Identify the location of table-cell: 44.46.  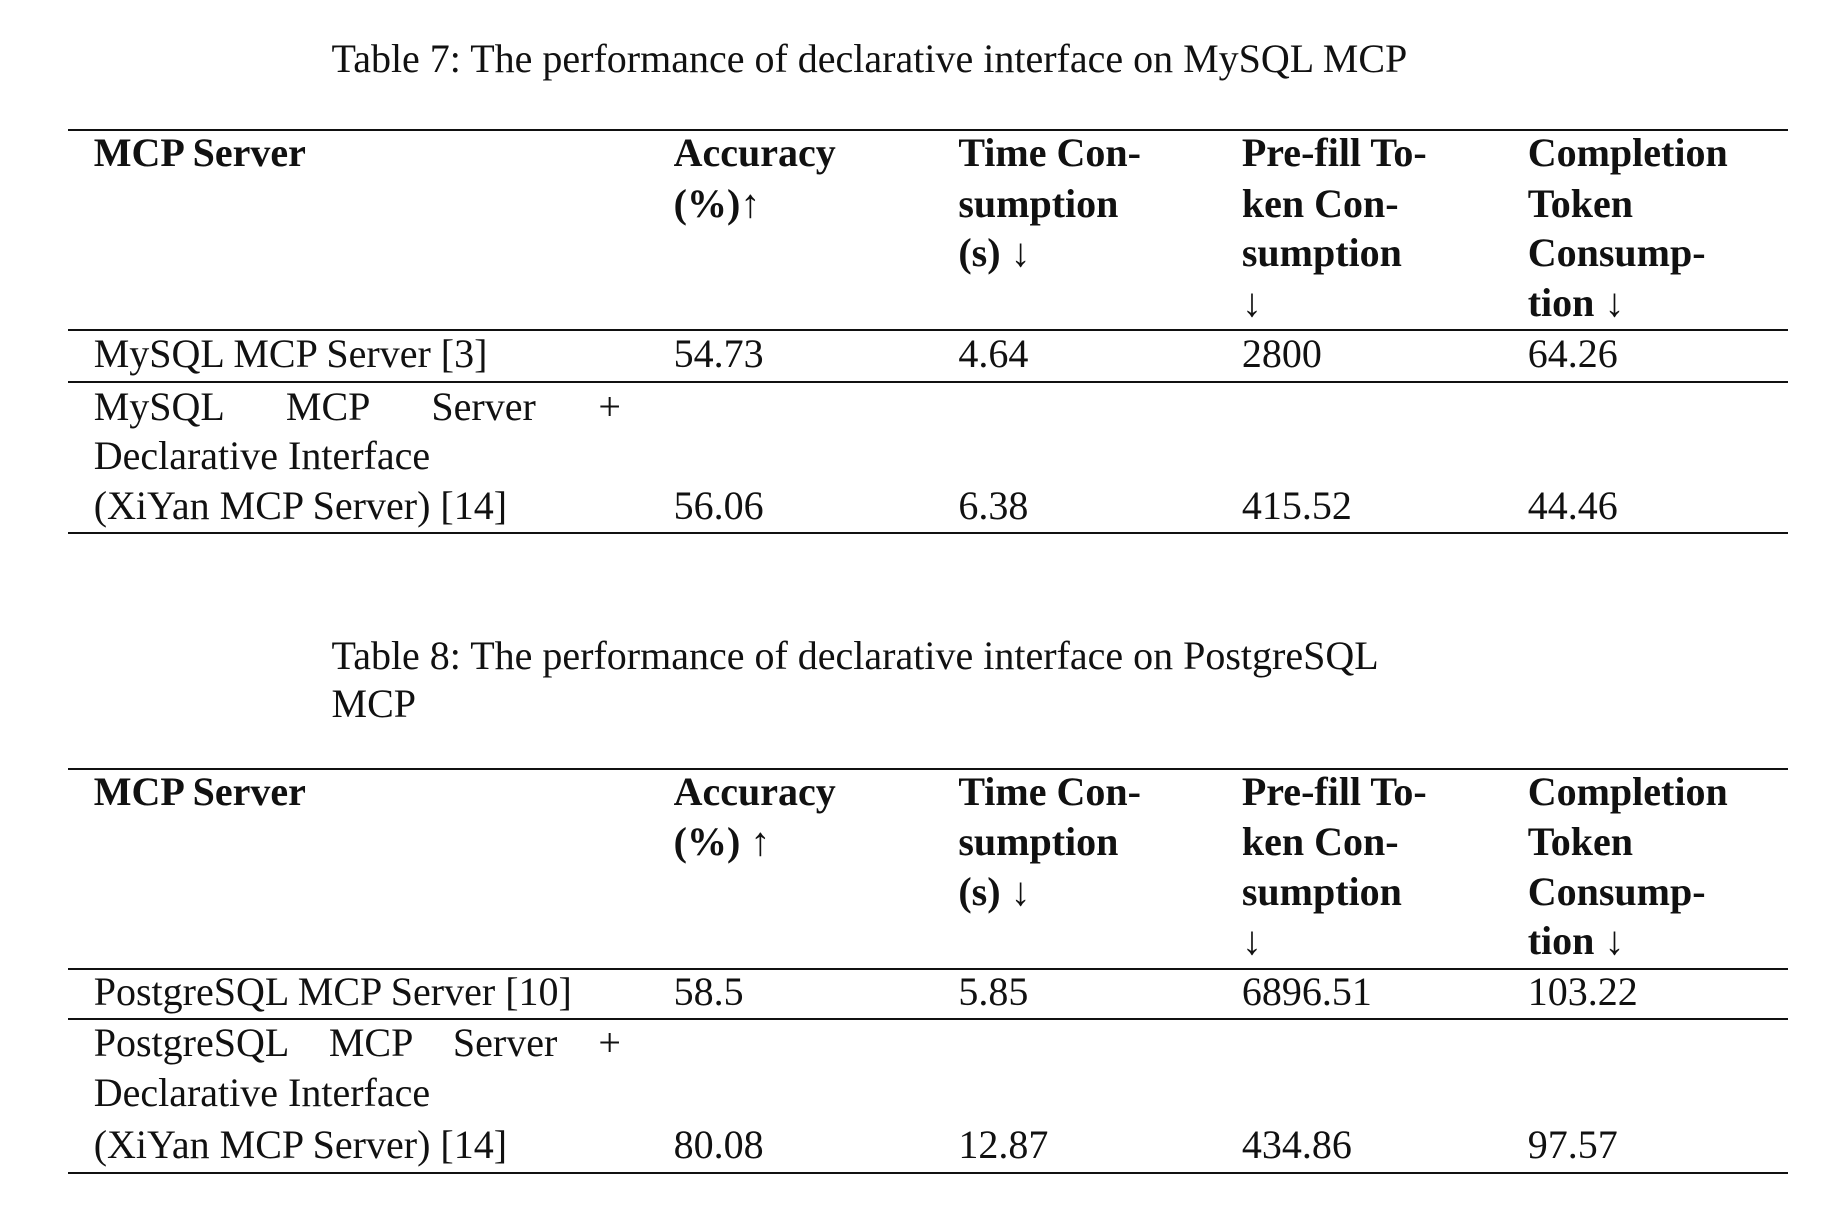
(1572, 506).